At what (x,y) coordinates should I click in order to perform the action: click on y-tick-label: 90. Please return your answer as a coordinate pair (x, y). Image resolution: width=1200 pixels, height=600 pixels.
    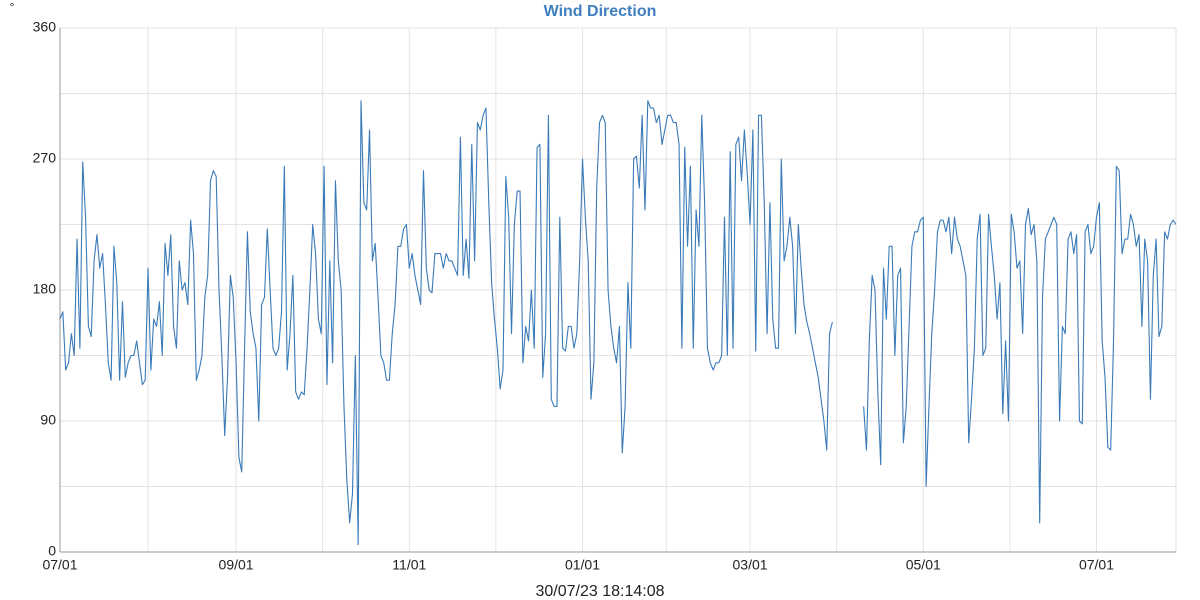
    Looking at the image, I should click on (48, 420).